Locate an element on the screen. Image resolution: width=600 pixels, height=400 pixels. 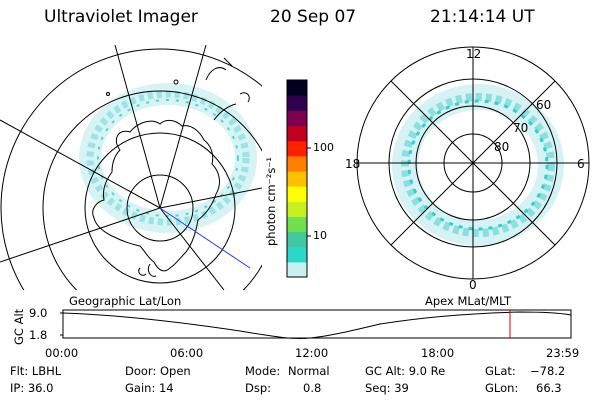
apex-caption: Apex MLat/MLT is located at coordinates (468, 301).